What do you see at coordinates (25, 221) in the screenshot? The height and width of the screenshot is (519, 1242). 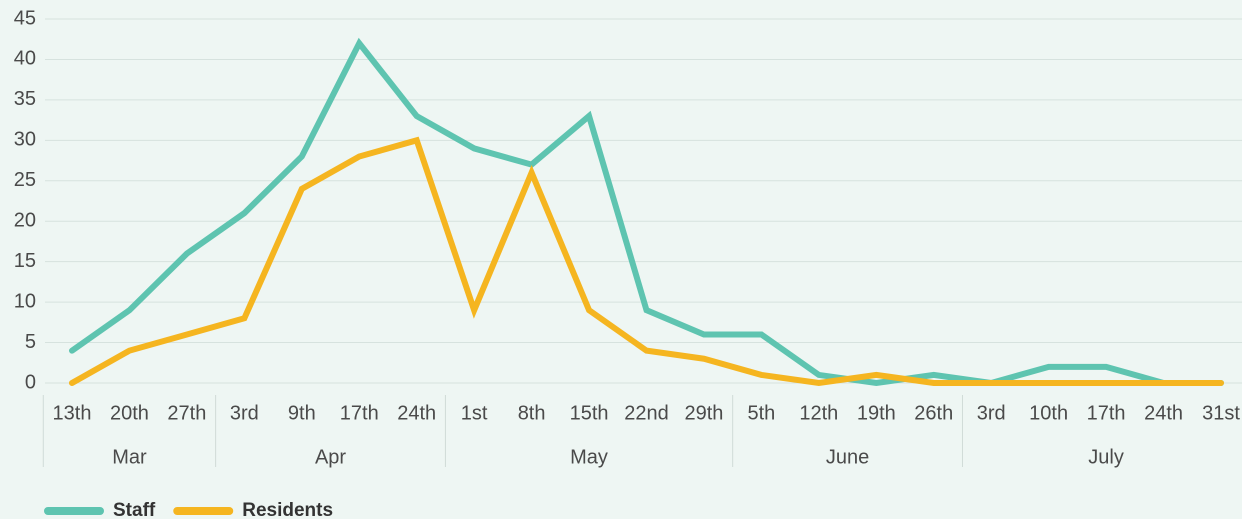 I see `y-tick-label: 20` at bounding box center [25, 221].